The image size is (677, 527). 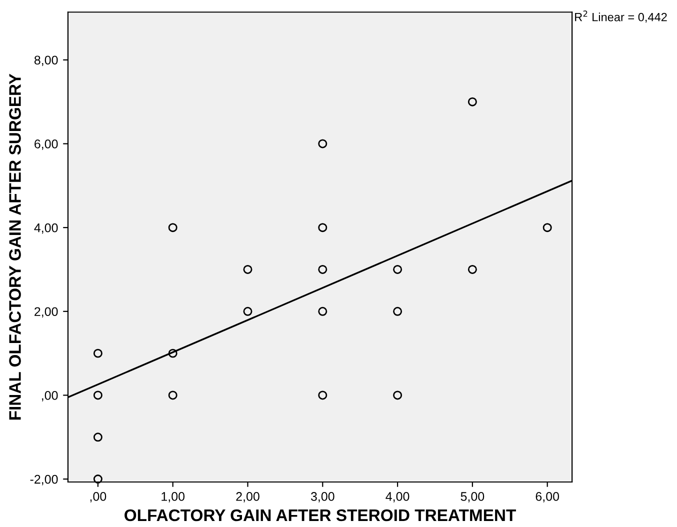 What do you see at coordinates (46, 145) in the screenshot?
I see `y-tick-label: 6,00` at bounding box center [46, 145].